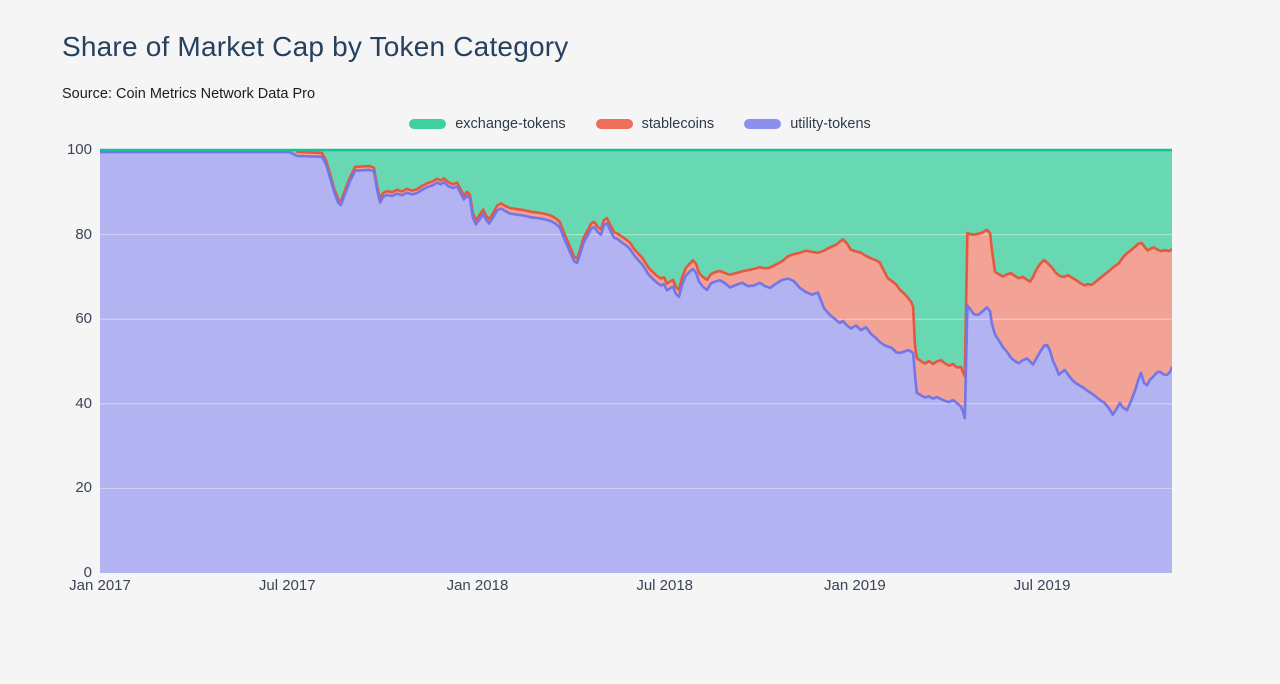 The height and width of the screenshot is (684, 1280). I want to click on legend-label: utility-tokens, so click(830, 124).